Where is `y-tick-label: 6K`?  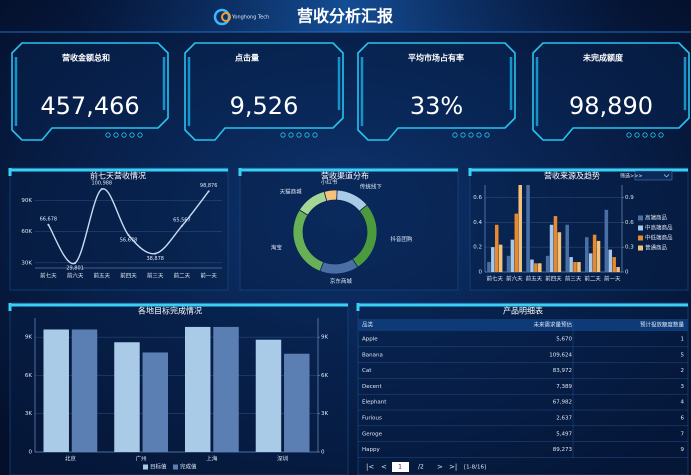
y-tick-label: 6K is located at coordinates (28, 376).